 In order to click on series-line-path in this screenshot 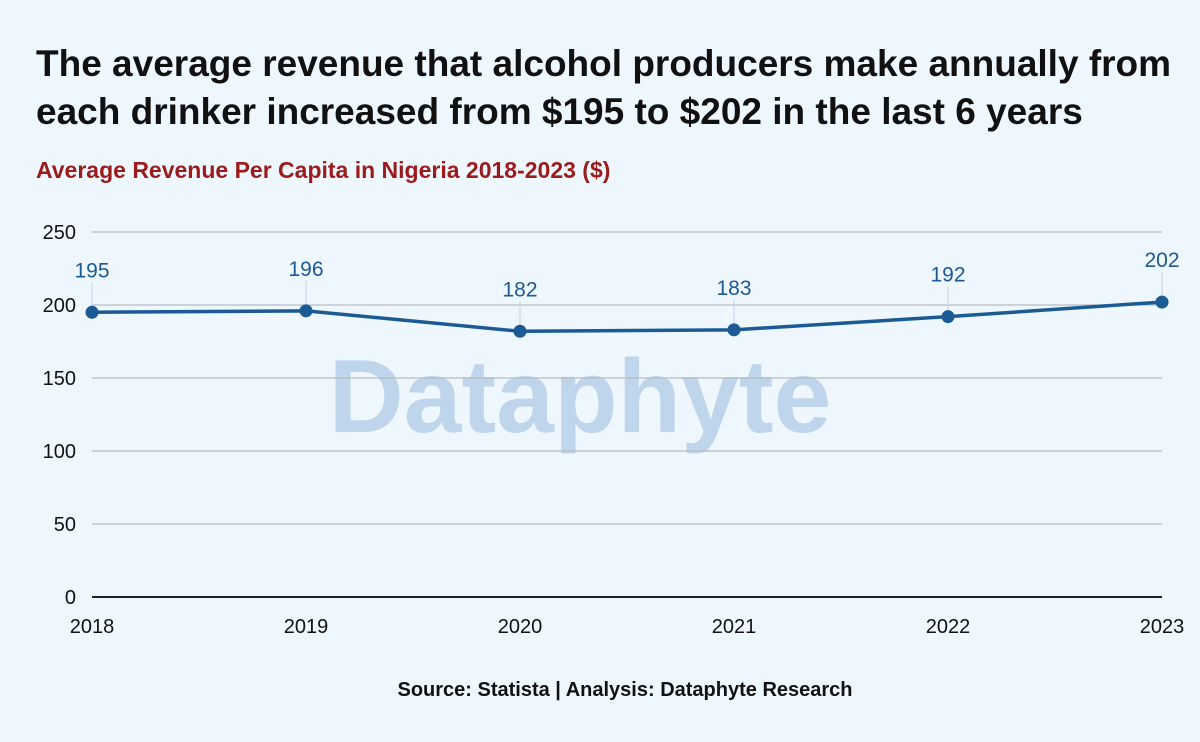, I will do `click(627, 317)`.